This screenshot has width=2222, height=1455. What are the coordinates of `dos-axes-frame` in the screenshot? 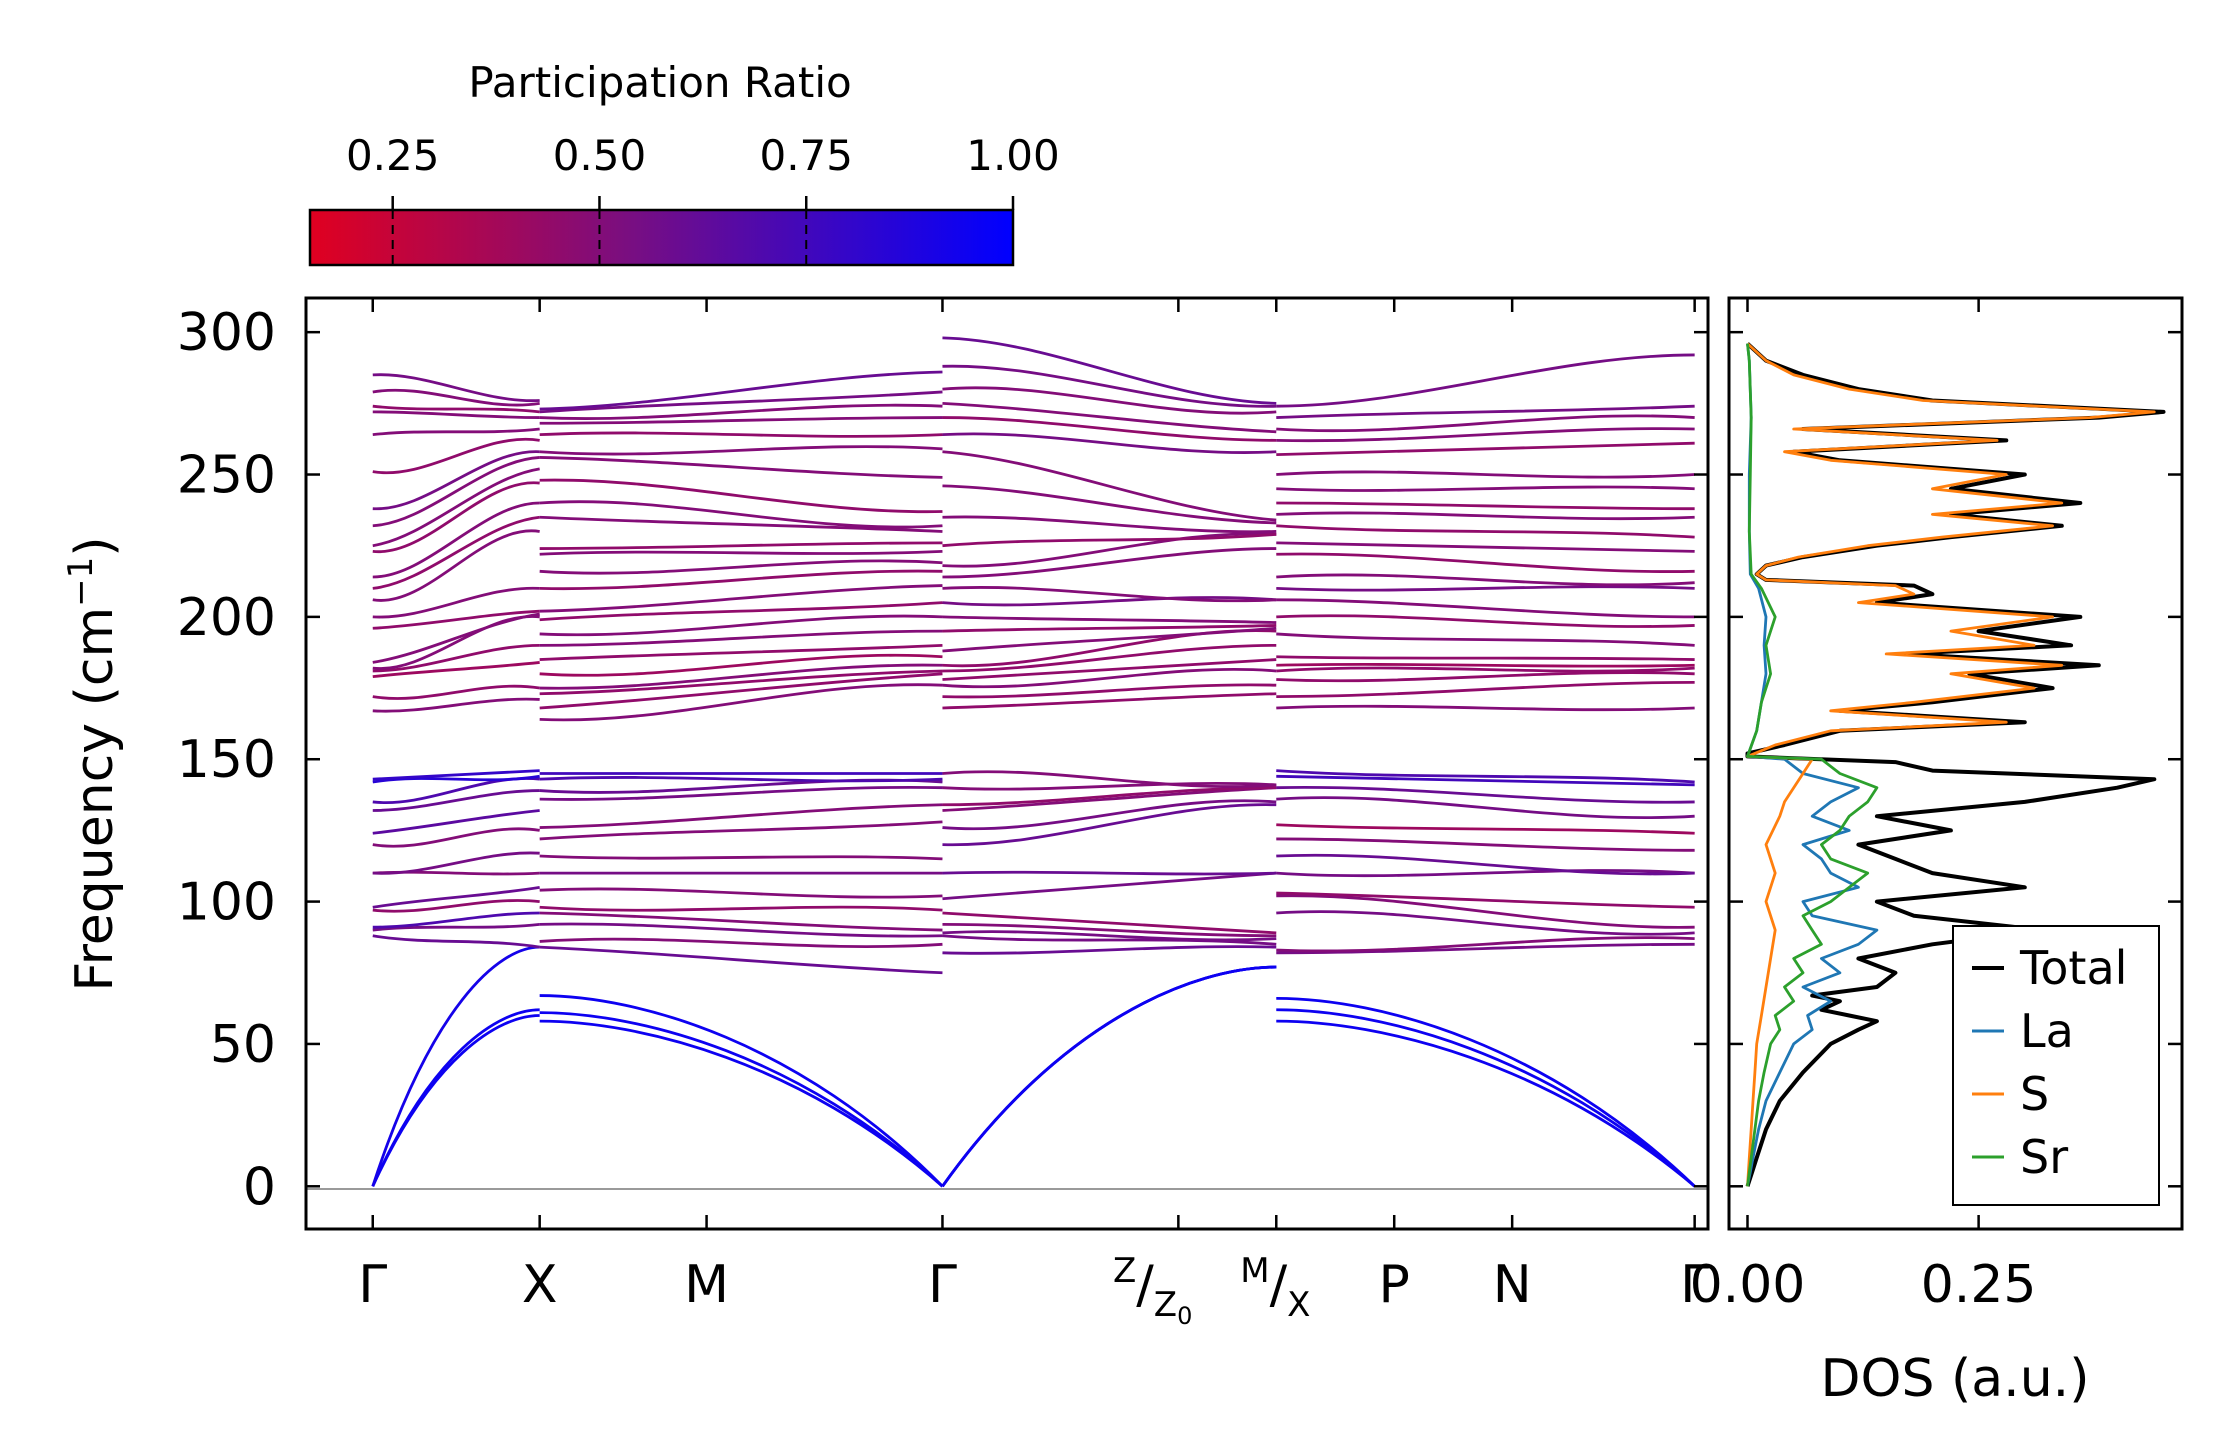 It's located at (1955, 763).